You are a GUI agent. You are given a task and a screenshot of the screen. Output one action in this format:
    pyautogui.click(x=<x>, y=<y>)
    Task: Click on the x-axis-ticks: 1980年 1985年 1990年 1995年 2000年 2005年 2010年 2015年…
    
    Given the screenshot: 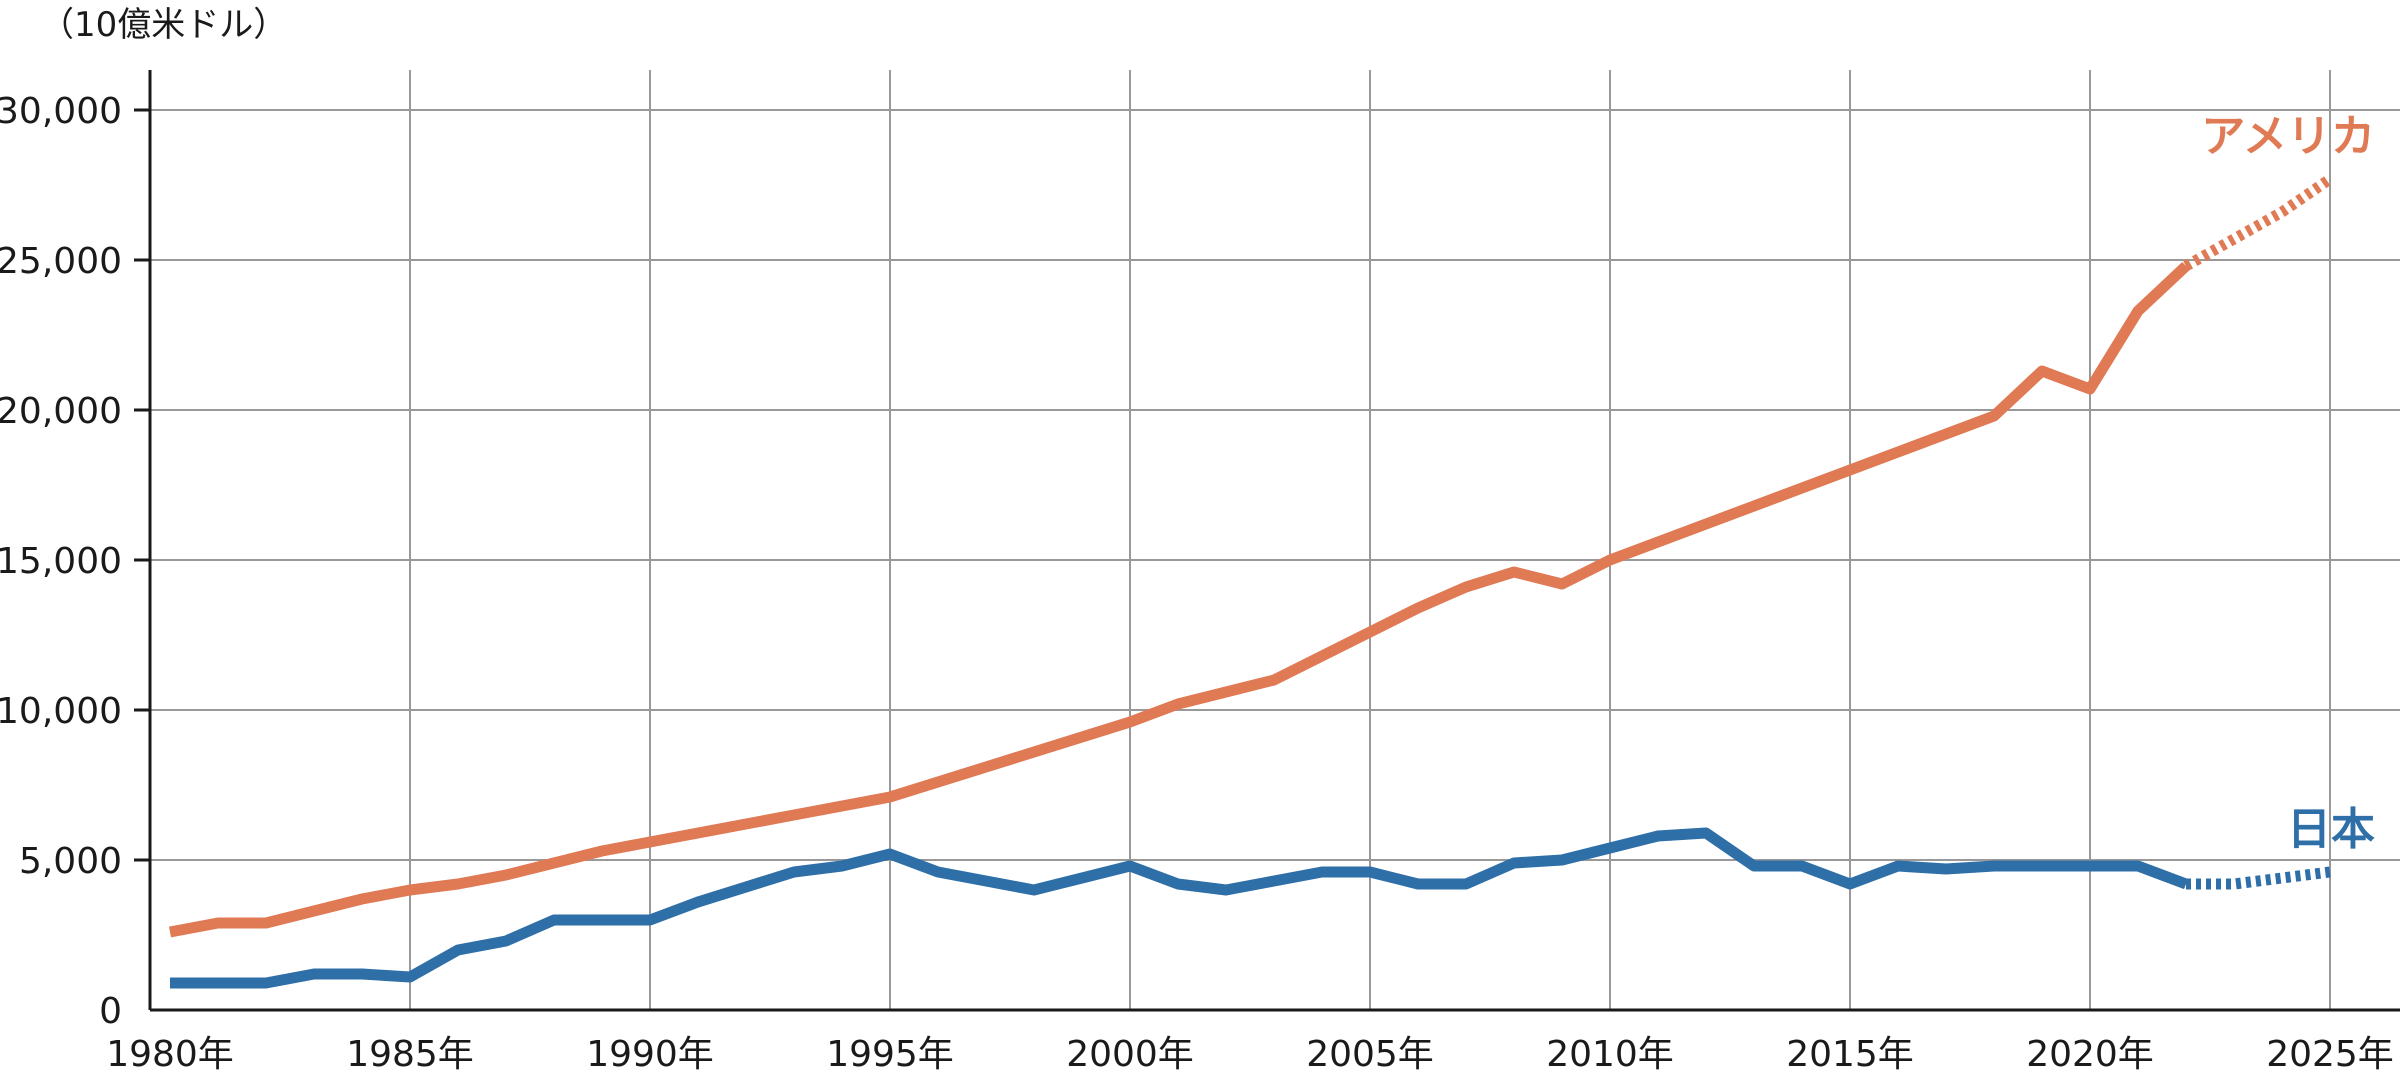 What is the action you would take?
    pyautogui.click(x=1250, y=1054)
    